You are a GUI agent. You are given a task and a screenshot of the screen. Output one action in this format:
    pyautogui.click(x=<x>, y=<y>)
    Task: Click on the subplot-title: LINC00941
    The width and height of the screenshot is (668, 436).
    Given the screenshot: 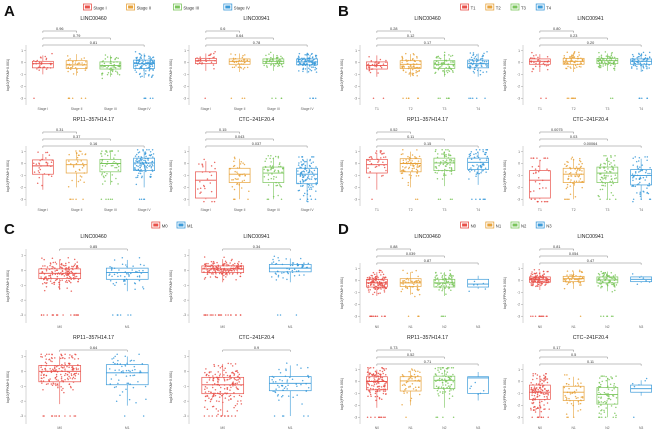 What is the action you would take?
    pyautogui.click(x=590, y=237)
    